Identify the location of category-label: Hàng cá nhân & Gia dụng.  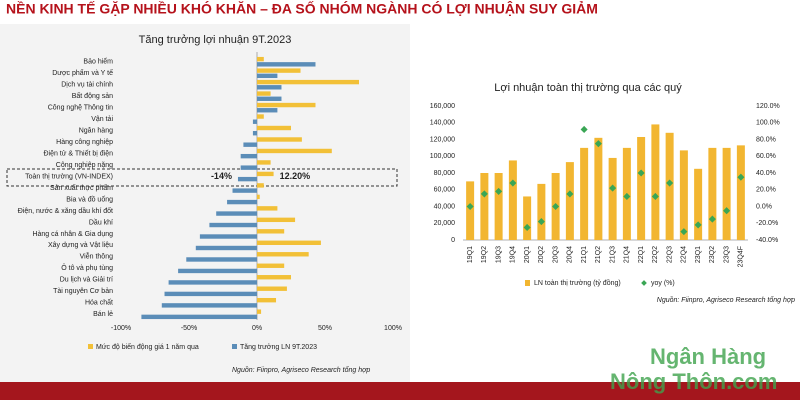
(72, 234).